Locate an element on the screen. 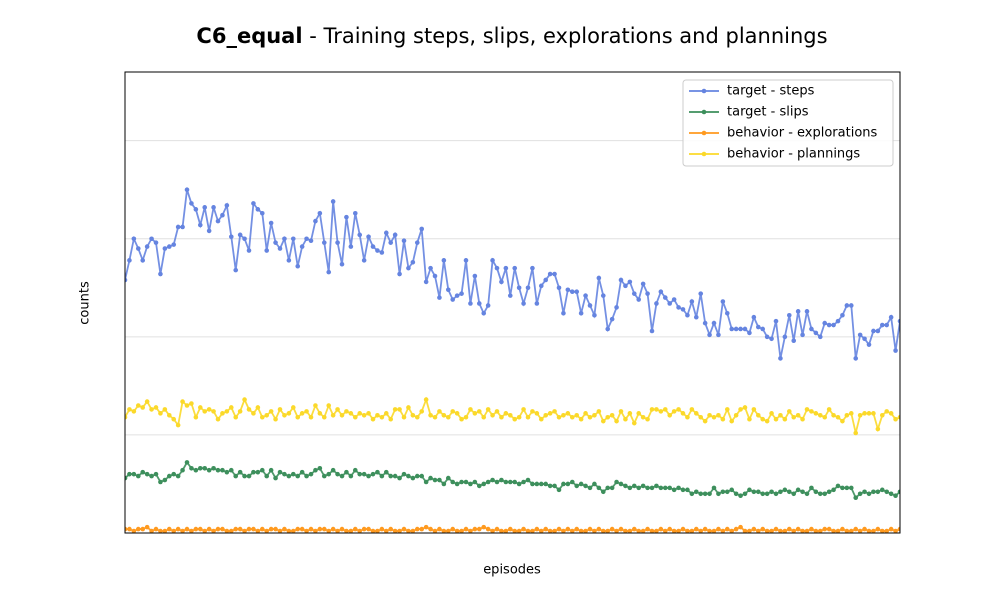 This screenshot has width=1000, height=600. x-tick-label: 120 is located at coordinates (652, 547).